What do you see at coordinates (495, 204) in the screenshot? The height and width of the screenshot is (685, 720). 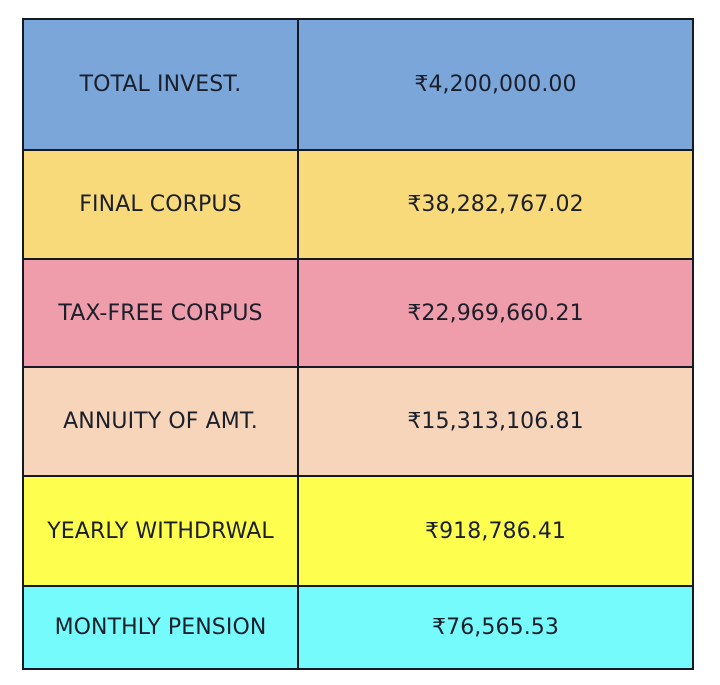 I see `value-cell: ₹38,282,767.02` at bounding box center [495, 204].